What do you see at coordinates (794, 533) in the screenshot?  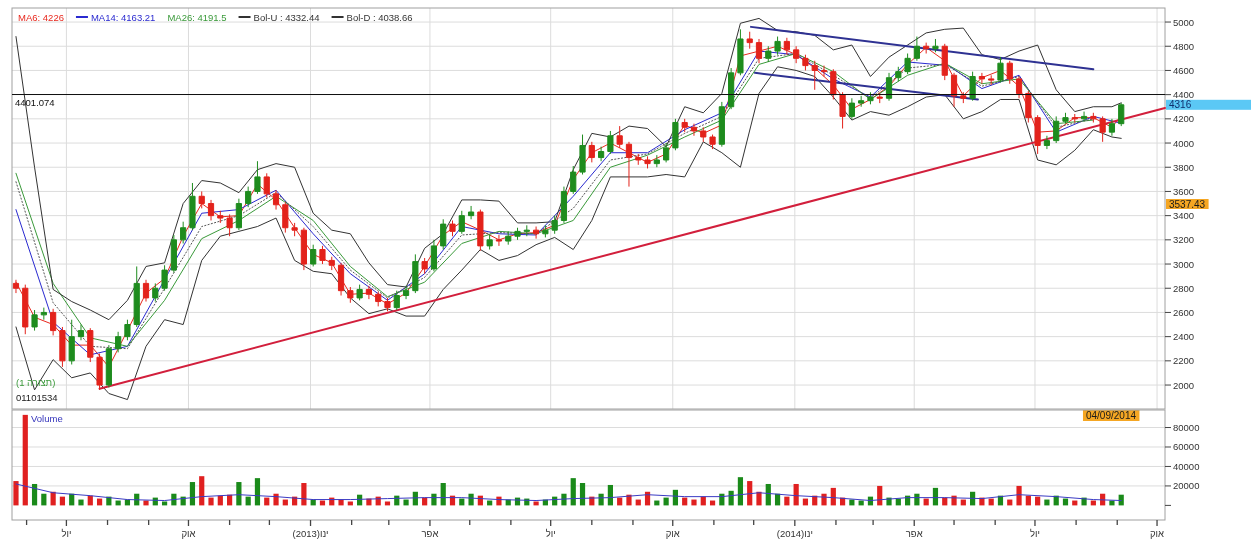 I see `x-tick-label: ינו(2014)` at bounding box center [794, 533].